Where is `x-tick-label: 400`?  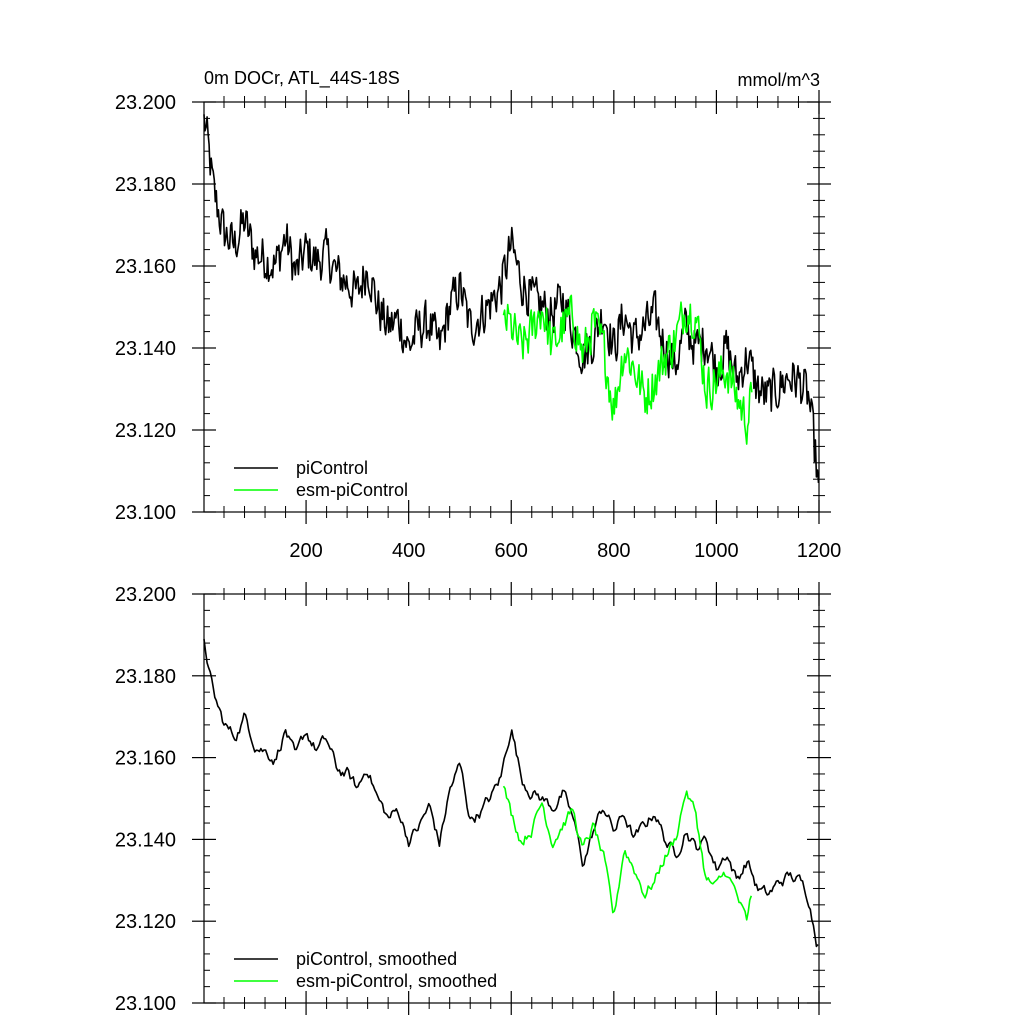 x-tick-label: 400 is located at coordinates (408, 551).